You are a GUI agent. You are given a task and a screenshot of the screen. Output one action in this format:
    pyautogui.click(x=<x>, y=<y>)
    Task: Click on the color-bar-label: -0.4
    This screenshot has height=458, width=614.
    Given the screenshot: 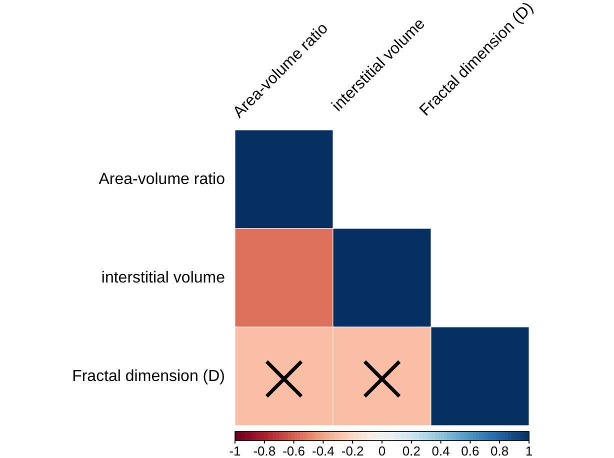 What is the action you would take?
    pyautogui.click(x=323, y=451)
    